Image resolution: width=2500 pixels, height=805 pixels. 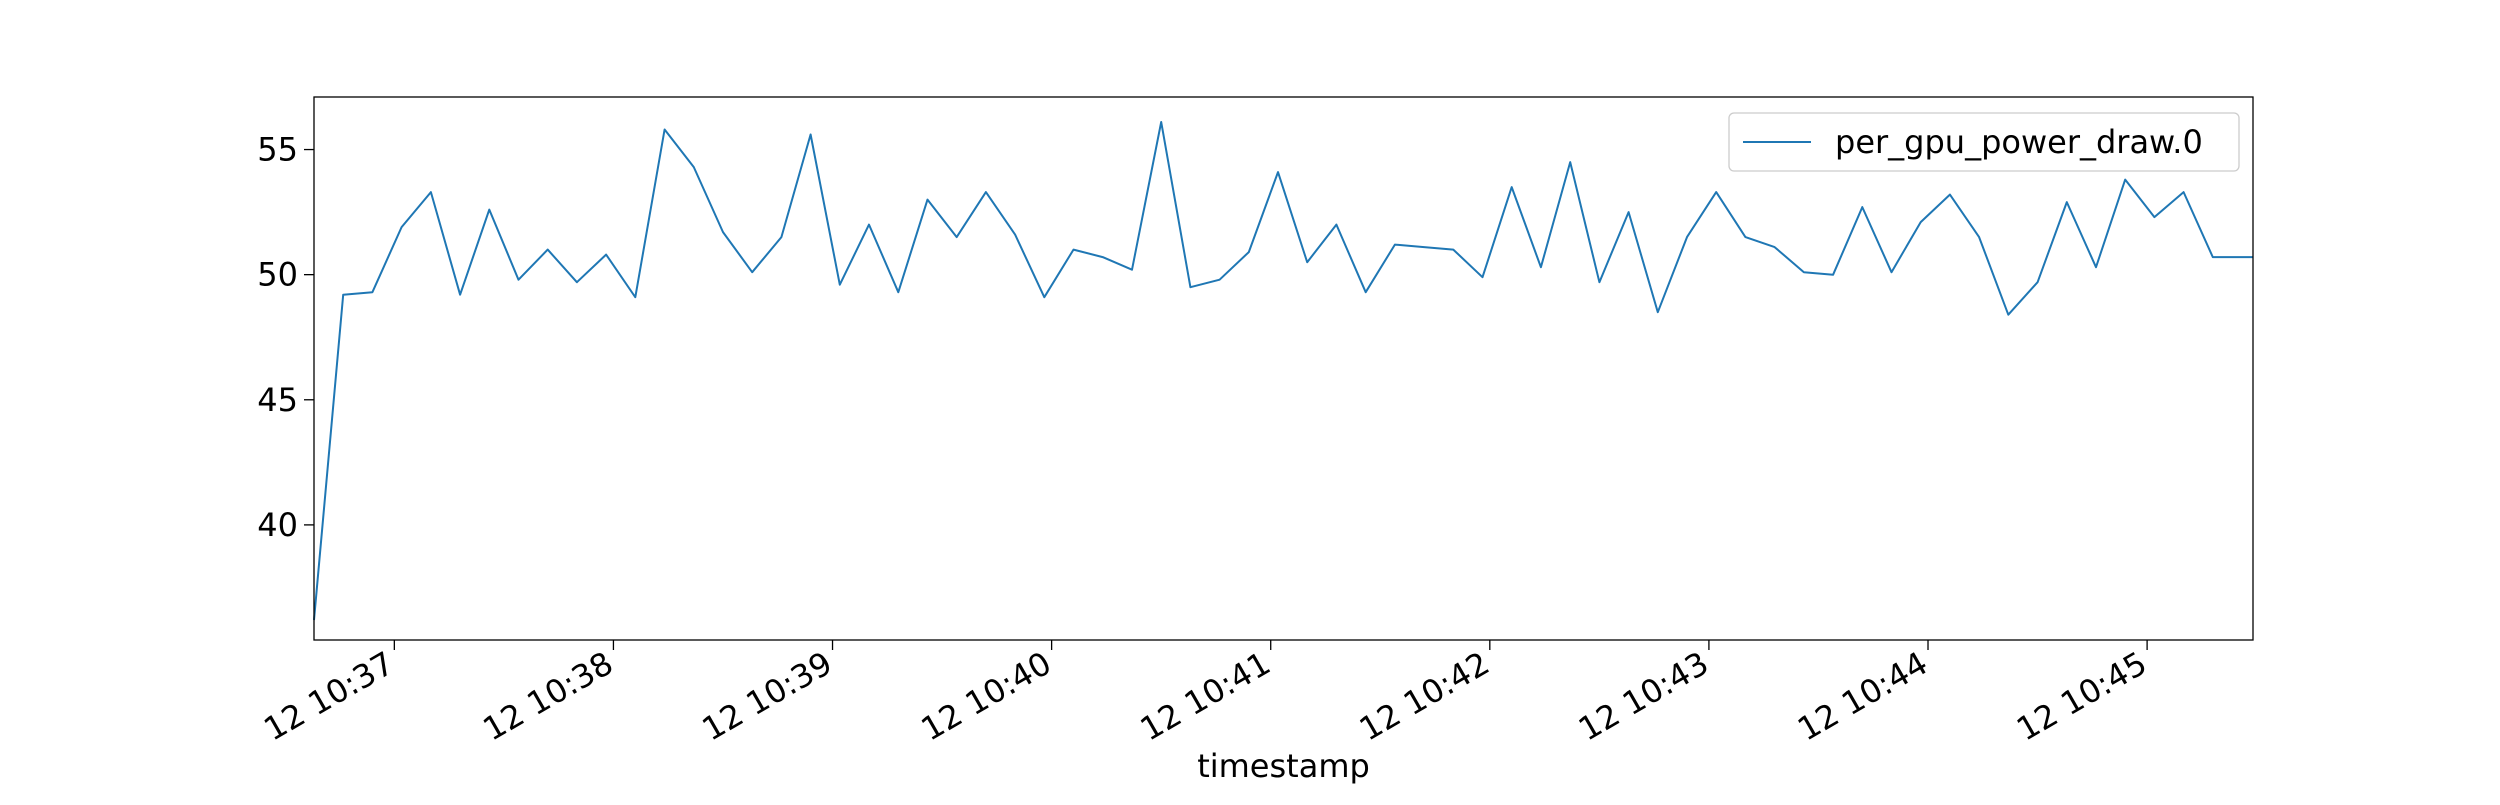 I want to click on y-axis-ticks: 40 45 50 55, so click(x=285, y=337).